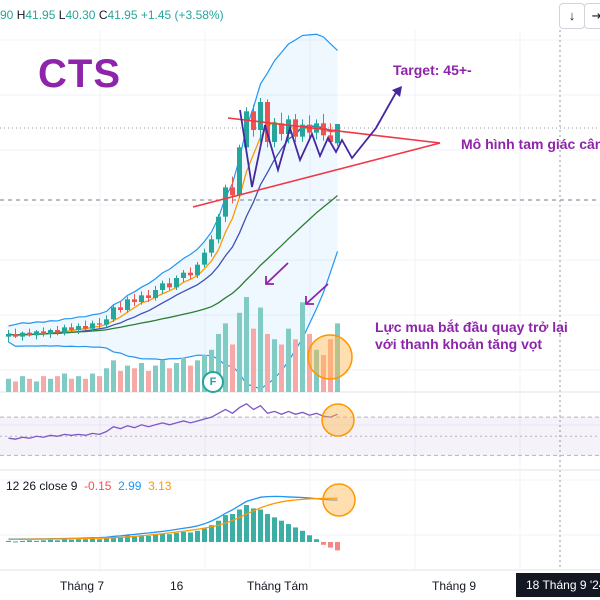 Image resolution: width=600 pixels, height=600 pixels. What do you see at coordinates (122, 15) in the screenshot?
I see `close-value: 41.95` at bounding box center [122, 15].